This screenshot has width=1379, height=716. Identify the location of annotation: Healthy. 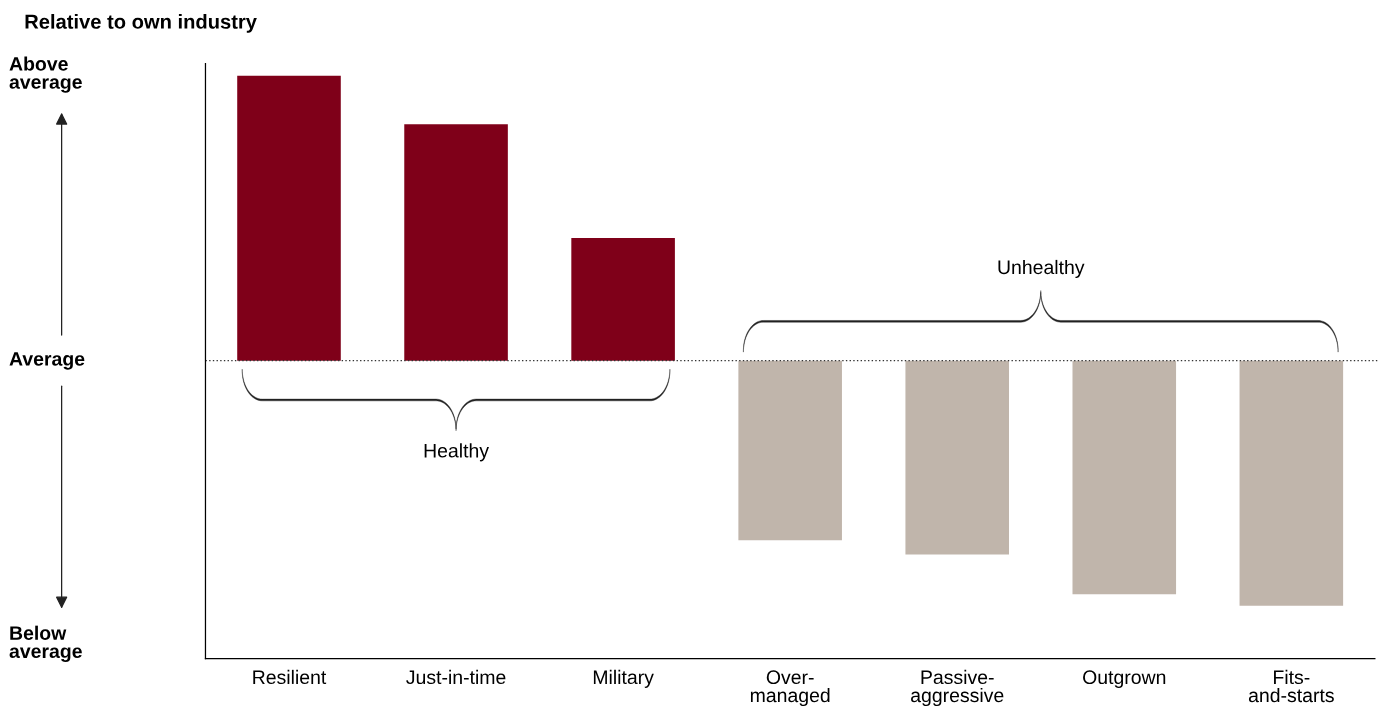
(456, 452).